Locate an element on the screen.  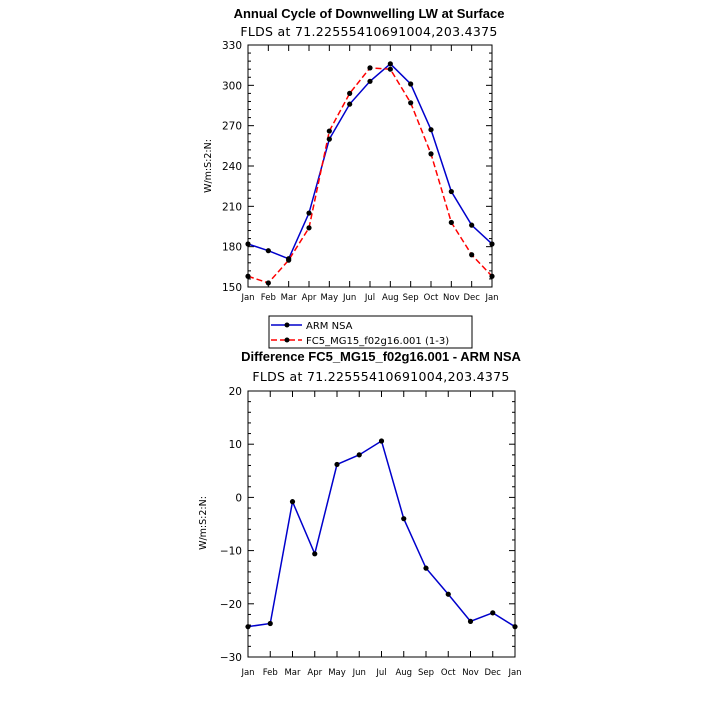
y-tick-label: 330 is located at coordinates (232, 46).